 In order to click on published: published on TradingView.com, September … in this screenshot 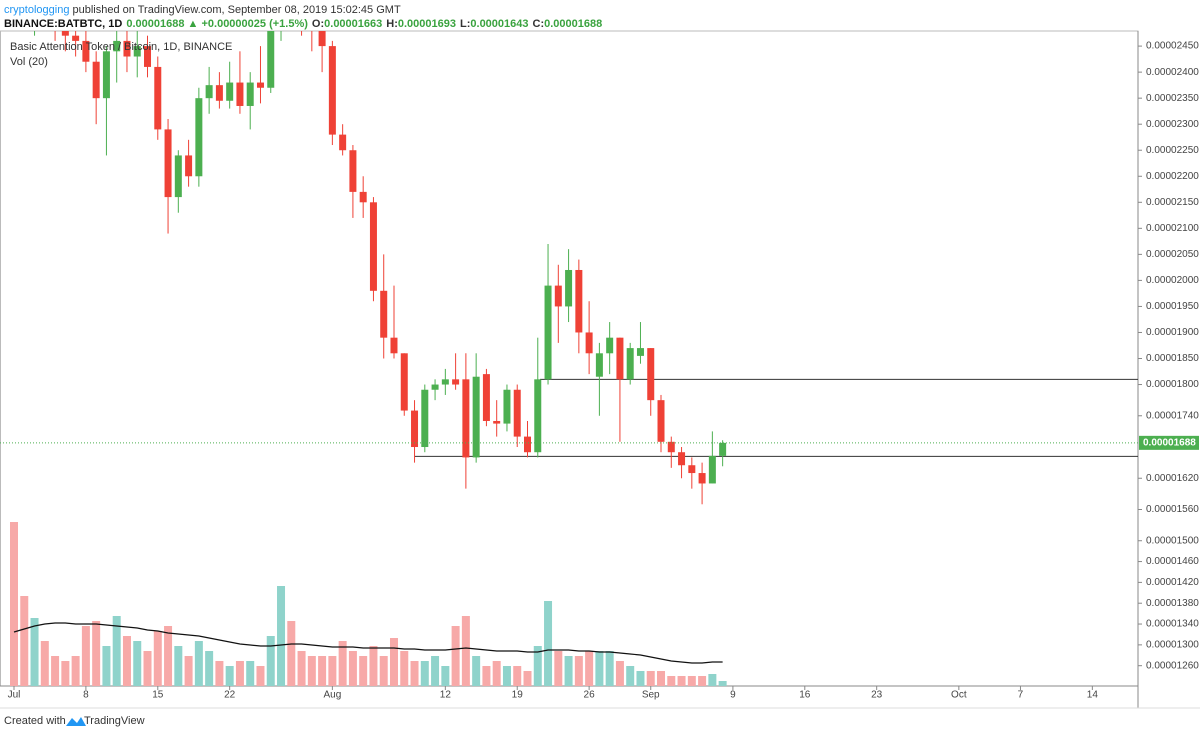, I will do `click(235, 10)`.